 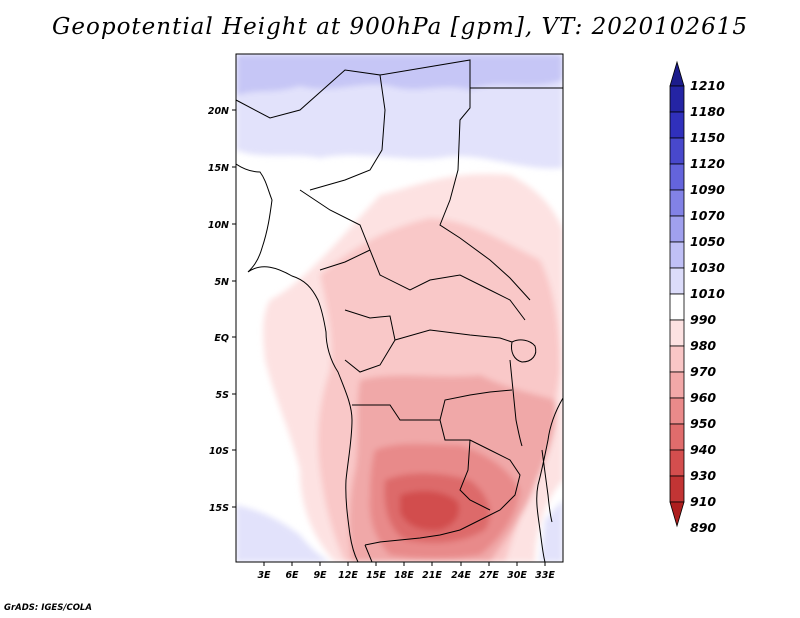 What do you see at coordinates (219, 508) in the screenshot?
I see `lat-label-15S: 15S` at bounding box center [219, 508].